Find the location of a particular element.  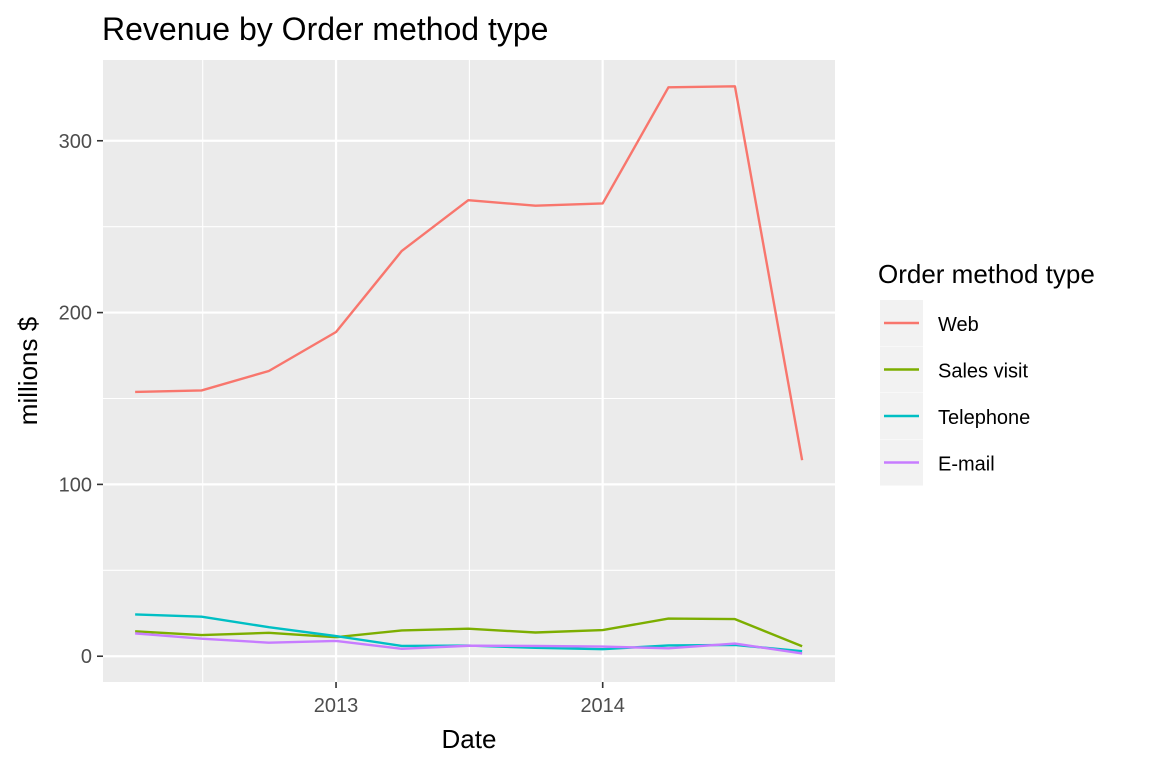

x-axis-title: Date is located at coordinates (469, 739).